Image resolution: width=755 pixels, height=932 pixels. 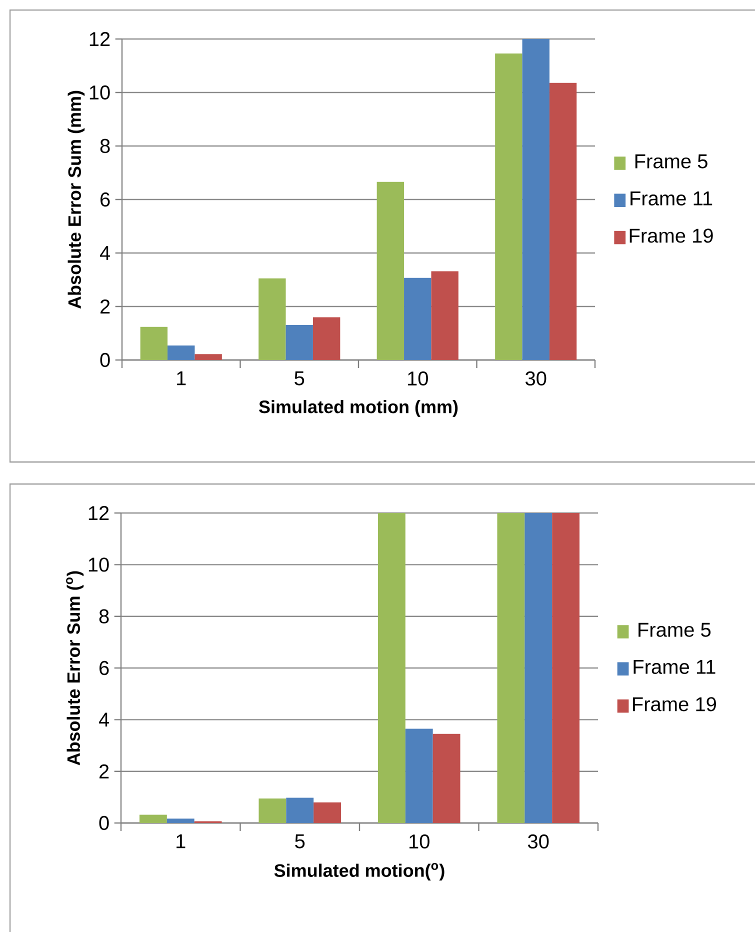 What do you see at coordinates (359, 872) in the screenshot?
I see `x-axis-title: Simulated motion($^{o}$)` at bounding box center [359, 872].